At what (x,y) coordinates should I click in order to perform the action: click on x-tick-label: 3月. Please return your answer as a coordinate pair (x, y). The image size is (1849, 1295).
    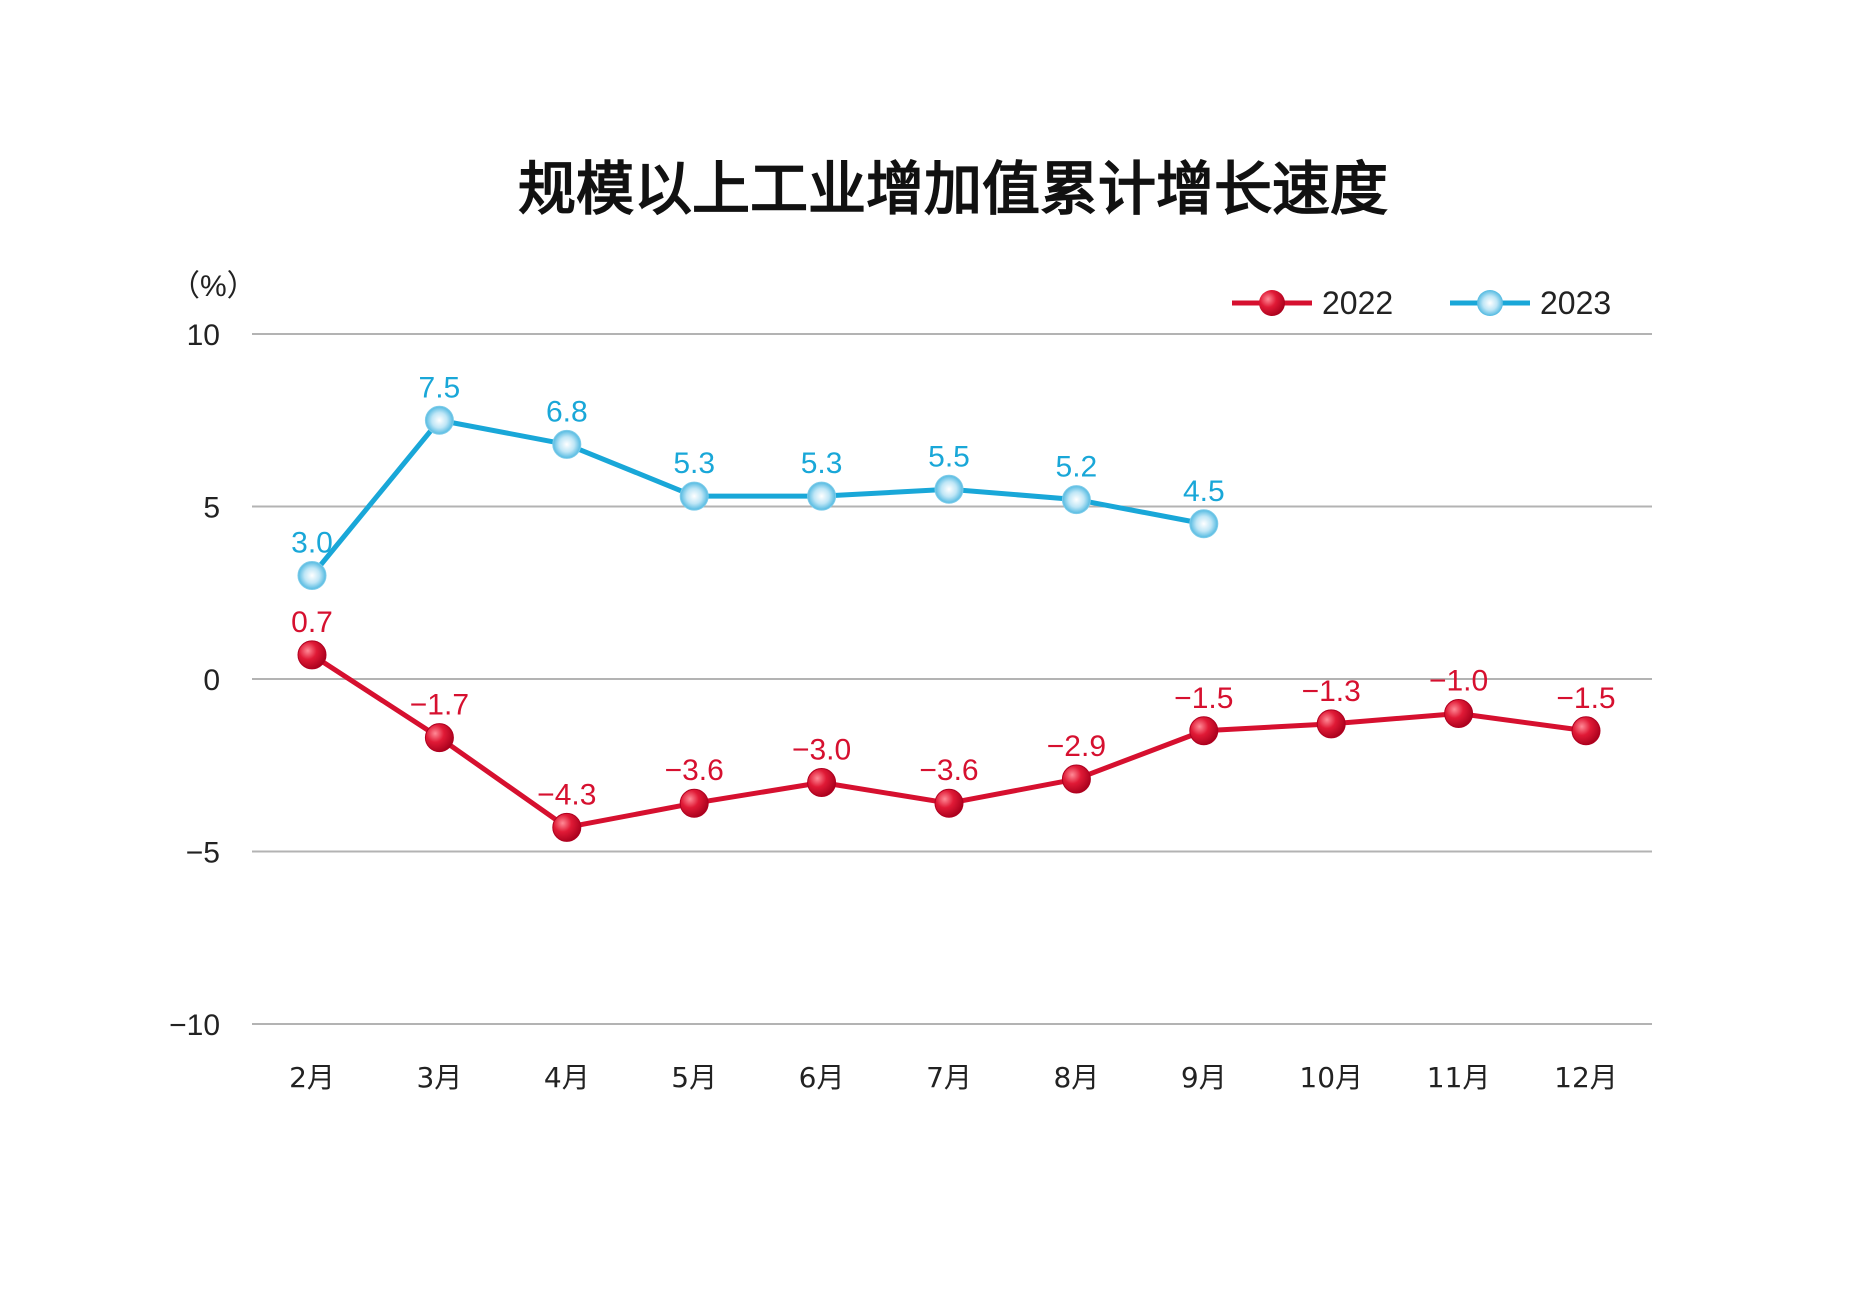
    Looking at the image, I should click on (439, 1077).